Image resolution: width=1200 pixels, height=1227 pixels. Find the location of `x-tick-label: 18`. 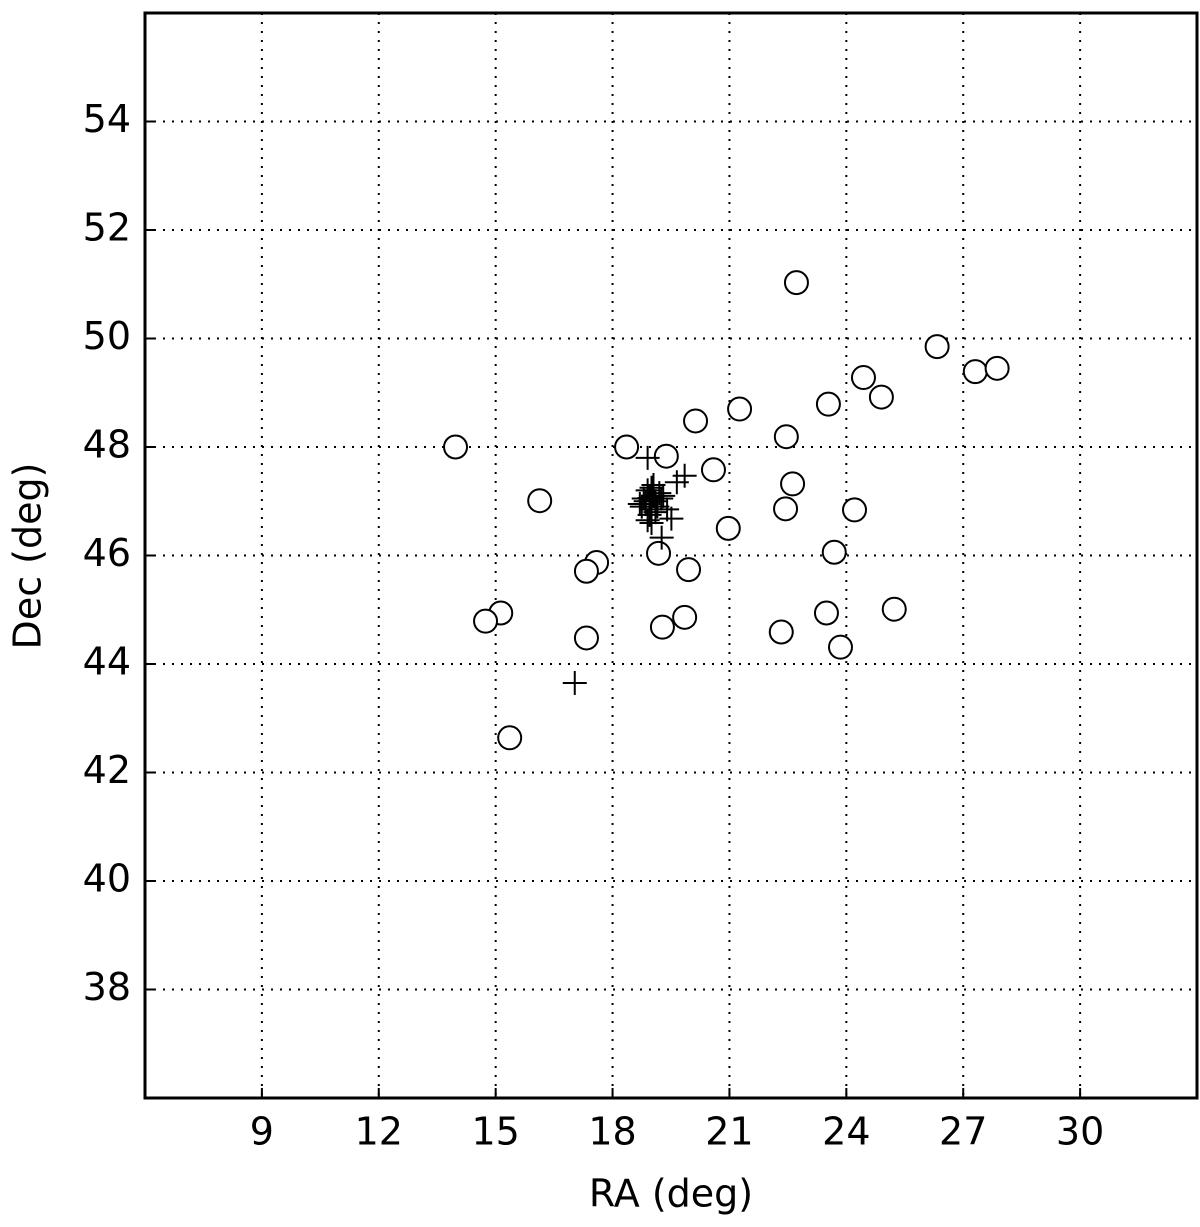

x-tick-label: 18 is located at coordinates (612, 1132).